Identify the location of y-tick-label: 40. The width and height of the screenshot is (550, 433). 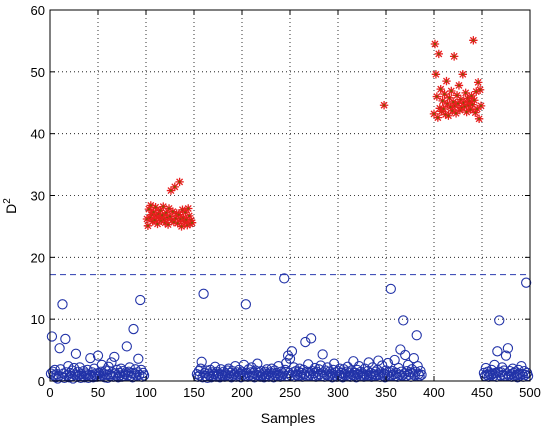
(38, 134).